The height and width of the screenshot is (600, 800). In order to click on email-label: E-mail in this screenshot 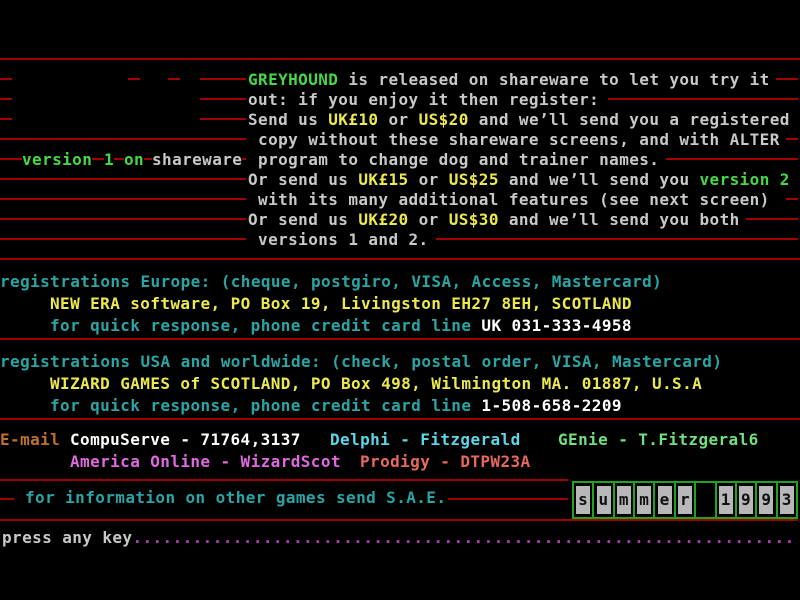, I will do `click(30, 440)`.